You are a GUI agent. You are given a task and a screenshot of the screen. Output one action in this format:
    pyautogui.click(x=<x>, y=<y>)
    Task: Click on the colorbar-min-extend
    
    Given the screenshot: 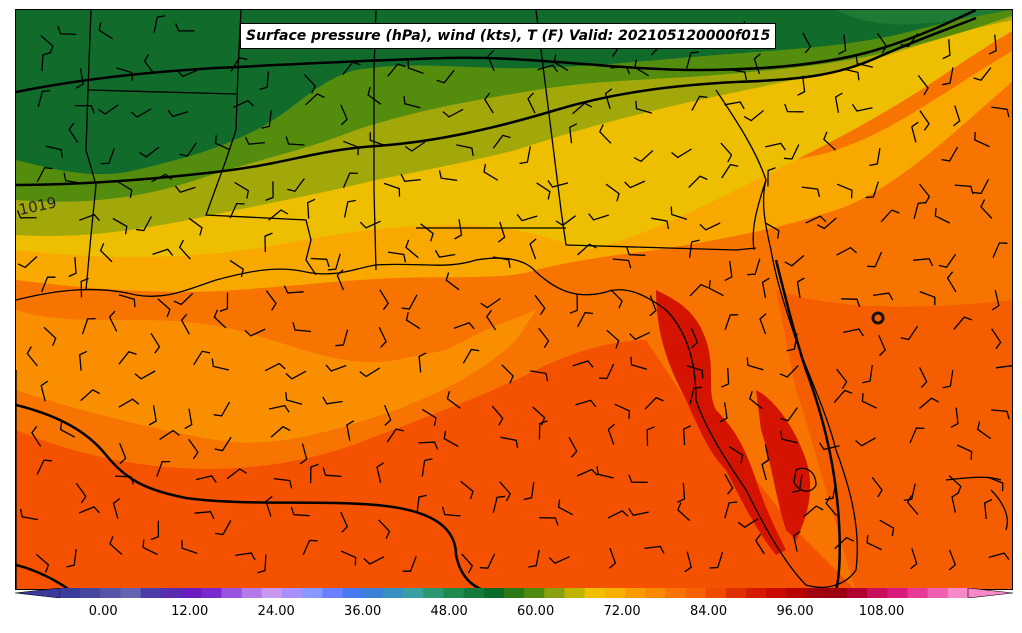 What is the action you would take?
    pyautogui.click(x=38, y=593)
    